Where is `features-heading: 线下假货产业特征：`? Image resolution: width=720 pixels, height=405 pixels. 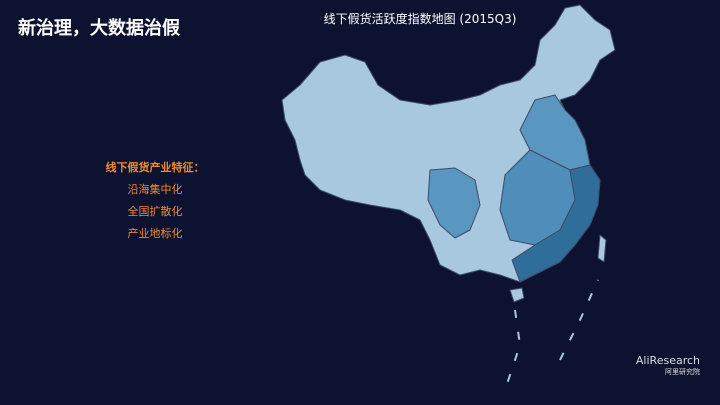
features-heading: 线下假货产业特征： is located at coordinates (155, 167).